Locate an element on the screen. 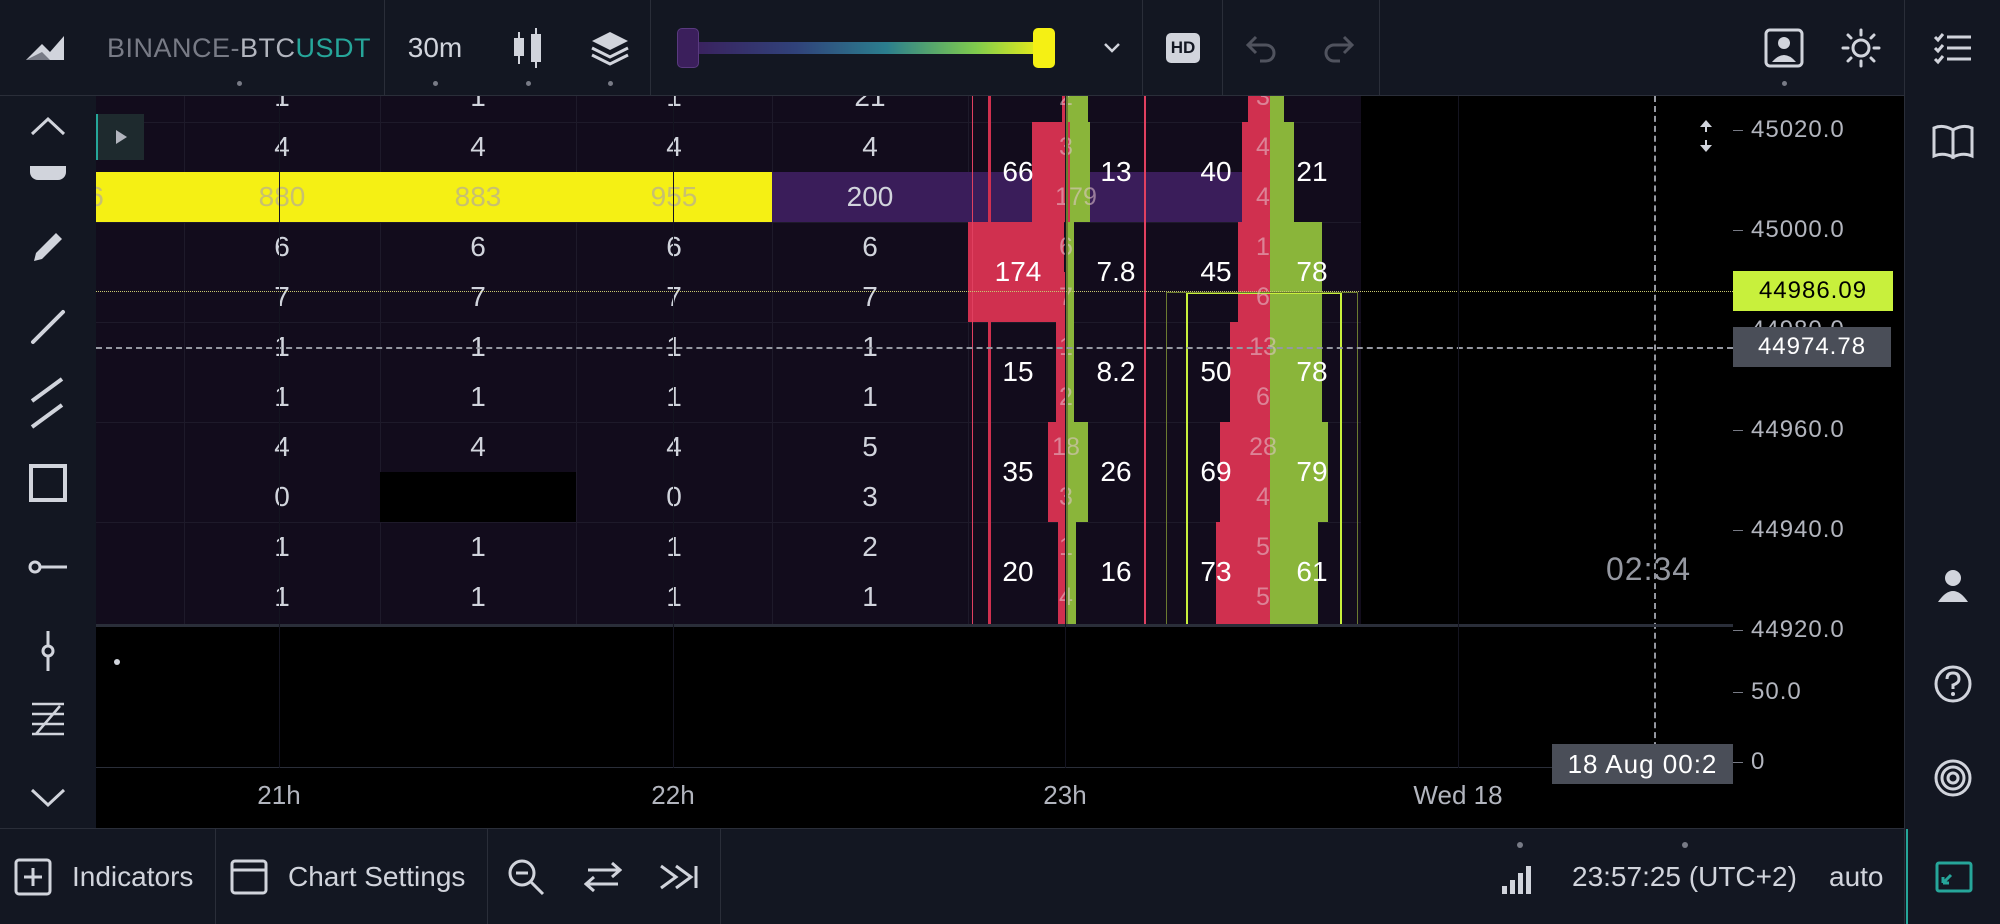 This screenshot has width=2000, height=924. hd-toggle: HD is located at coordinates (1183, 48).